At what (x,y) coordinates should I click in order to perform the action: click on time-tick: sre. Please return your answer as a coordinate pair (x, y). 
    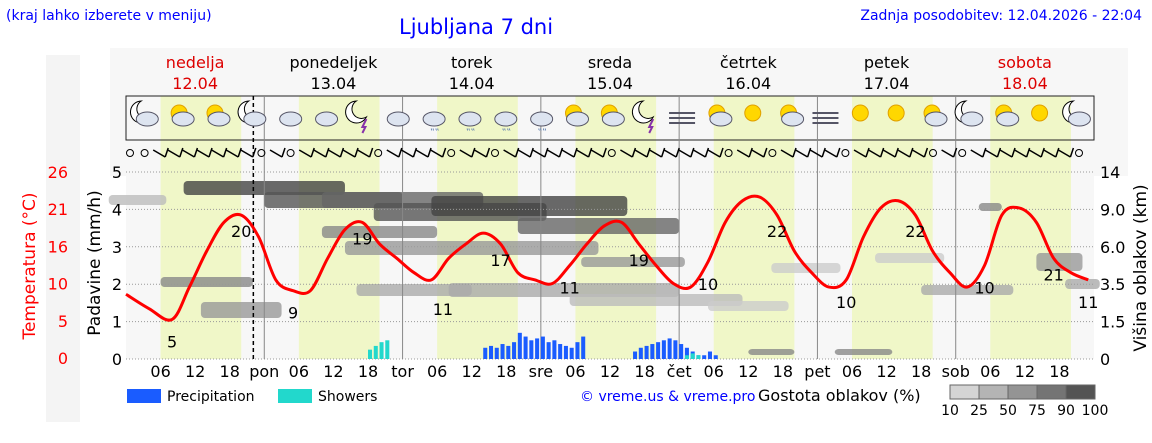
    Looking at the image, I should click on (541, 371).